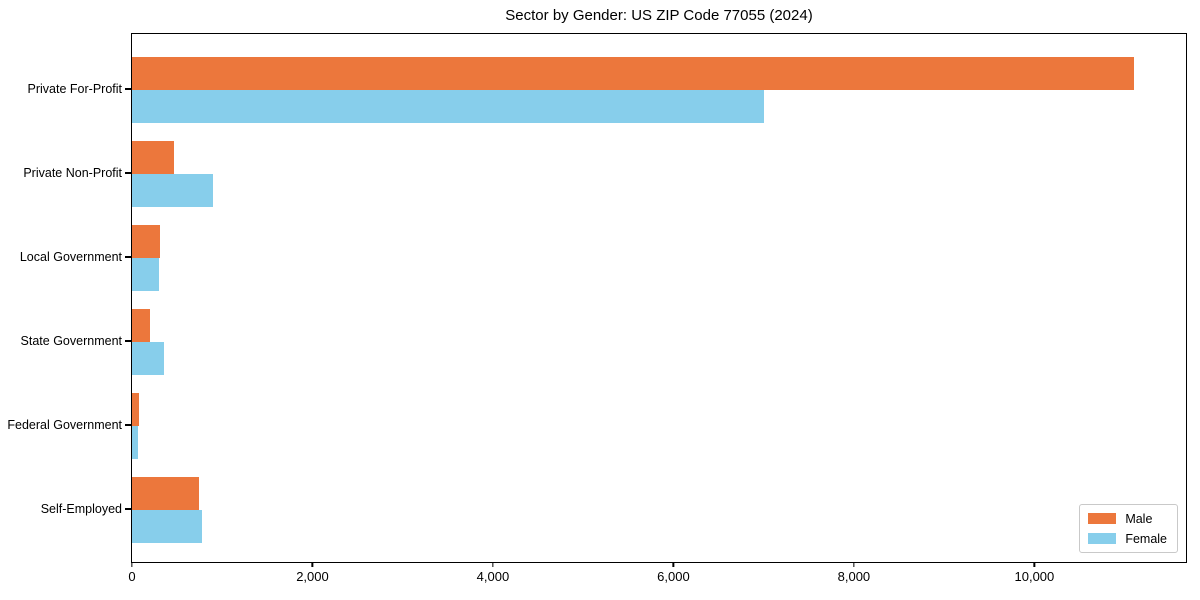 This screenshot has width=1200, height=600. What do you see at coordinates (1146, 538) in the screenshot?
I see `legend-label-female: Female` at bounding box center [1146, 538].